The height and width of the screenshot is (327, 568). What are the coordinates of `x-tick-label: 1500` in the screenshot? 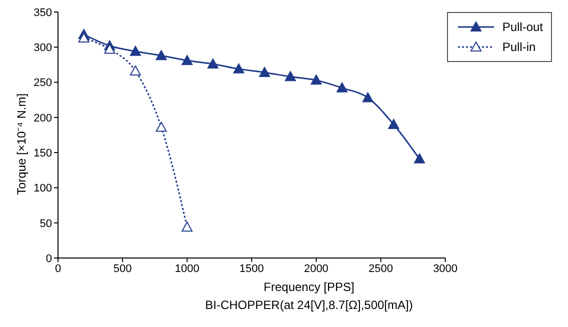 It's located at (251, 268).